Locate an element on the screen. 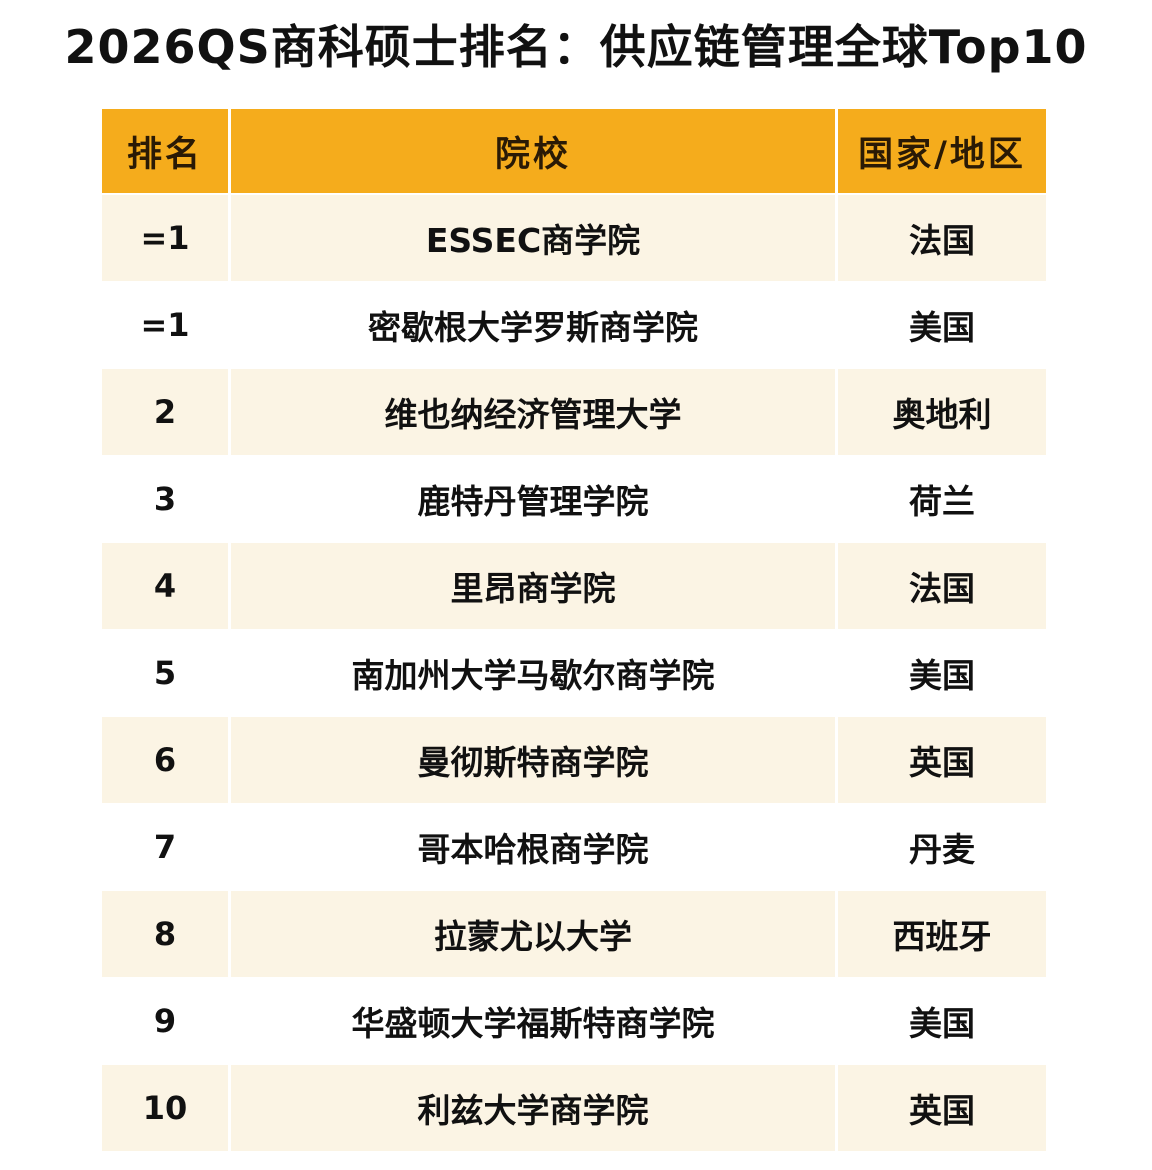 This screenshot has height=1170, width=1152. school-cell: 利兹大学商学院 is located at coordinates (533, 1108).